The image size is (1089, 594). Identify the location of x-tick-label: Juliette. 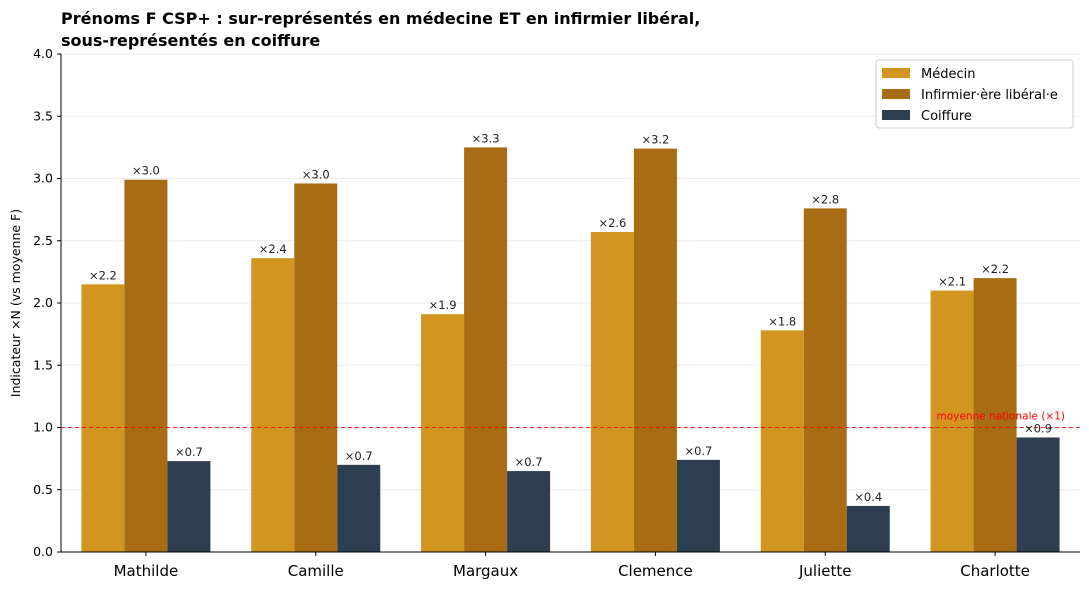
(825, 571).